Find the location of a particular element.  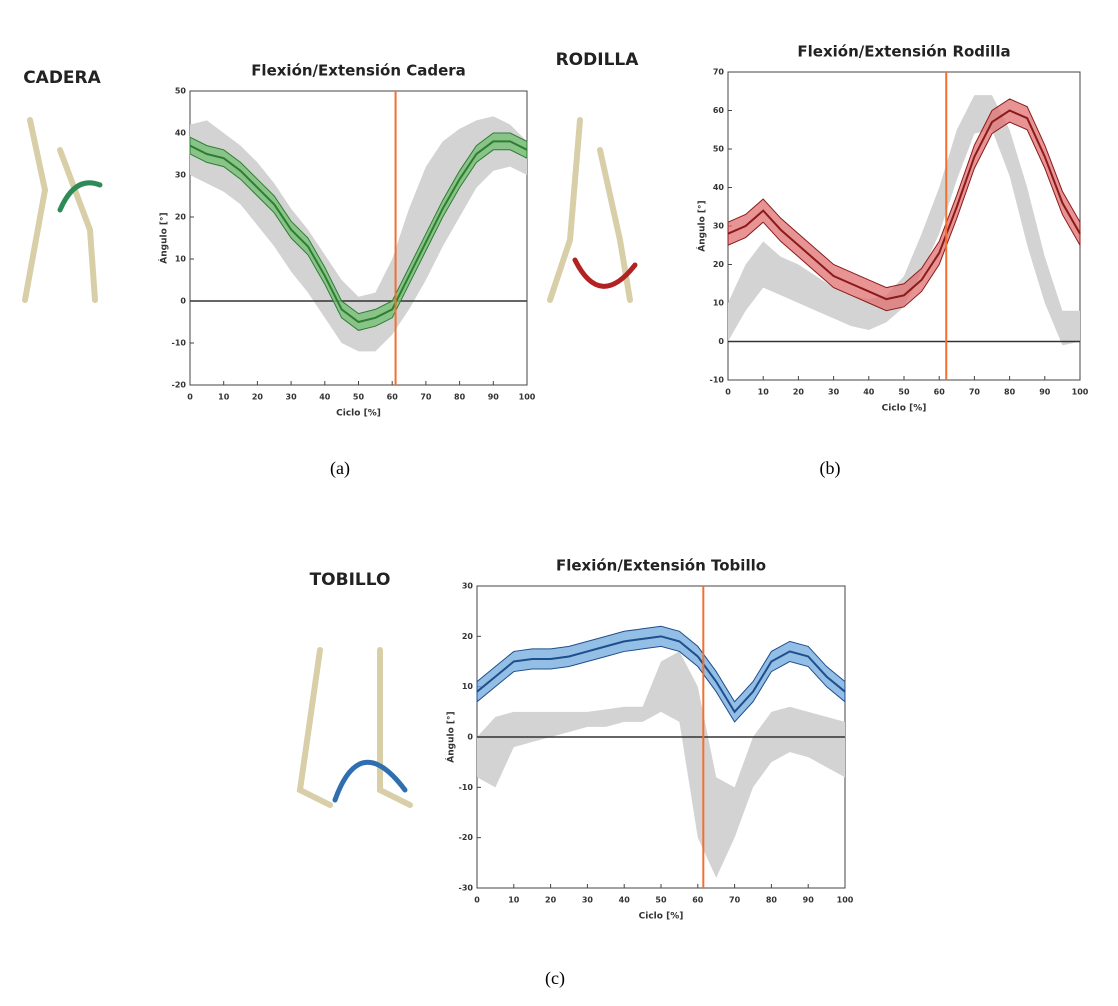

panel-caption: (b) is located at coordinates (830, 468).